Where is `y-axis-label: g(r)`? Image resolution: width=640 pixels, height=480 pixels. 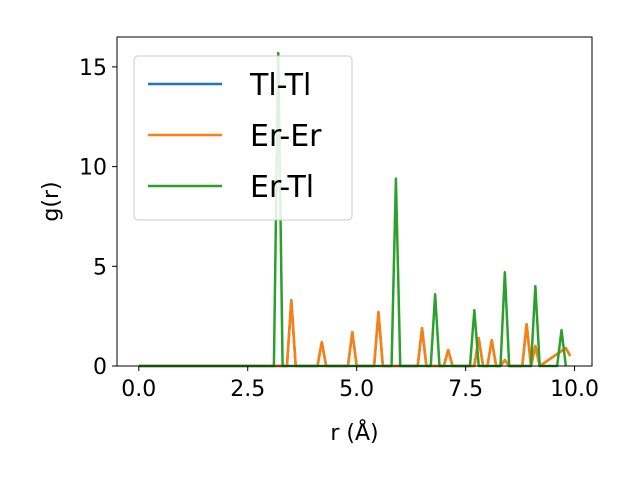 y-axis-label: g(r) is located at coordinates (51, 201).